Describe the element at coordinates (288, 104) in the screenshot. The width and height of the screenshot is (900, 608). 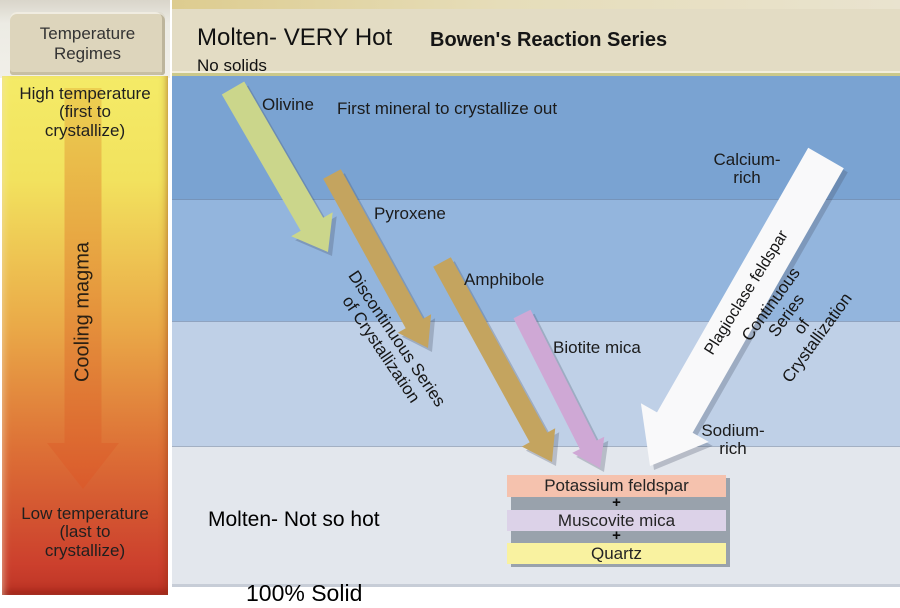
I see `olivine-label: Olivine` at that location.